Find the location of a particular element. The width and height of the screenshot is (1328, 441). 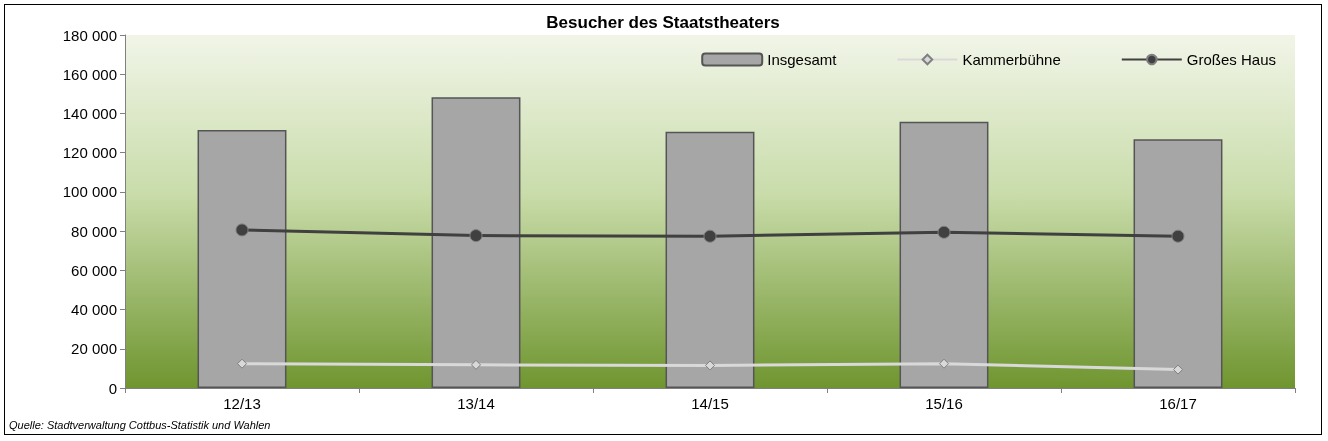

legend-label: Großes Haus is located at coordinates (1231, 59).